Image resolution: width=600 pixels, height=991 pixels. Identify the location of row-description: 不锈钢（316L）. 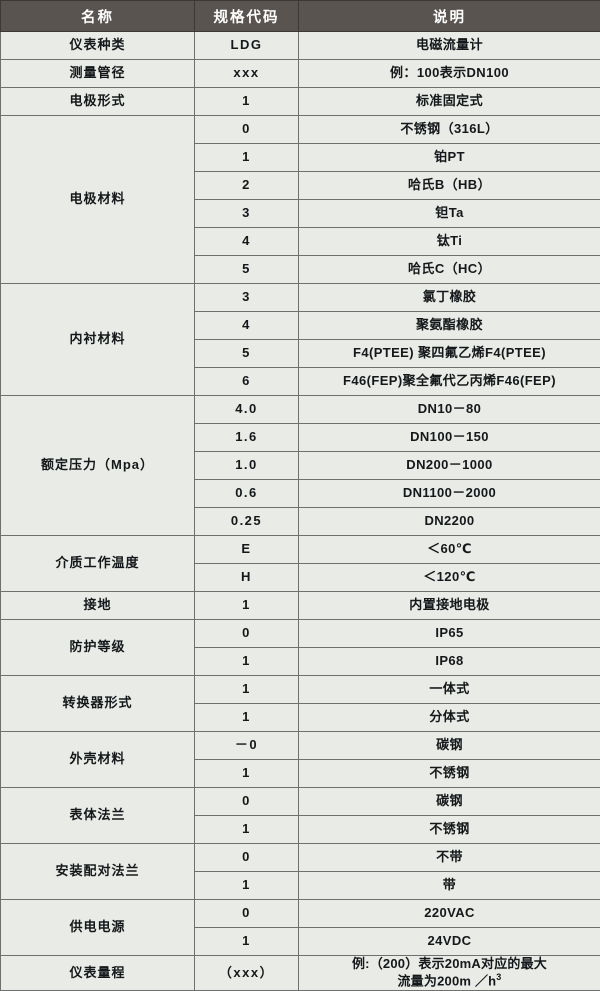
(449, 130).